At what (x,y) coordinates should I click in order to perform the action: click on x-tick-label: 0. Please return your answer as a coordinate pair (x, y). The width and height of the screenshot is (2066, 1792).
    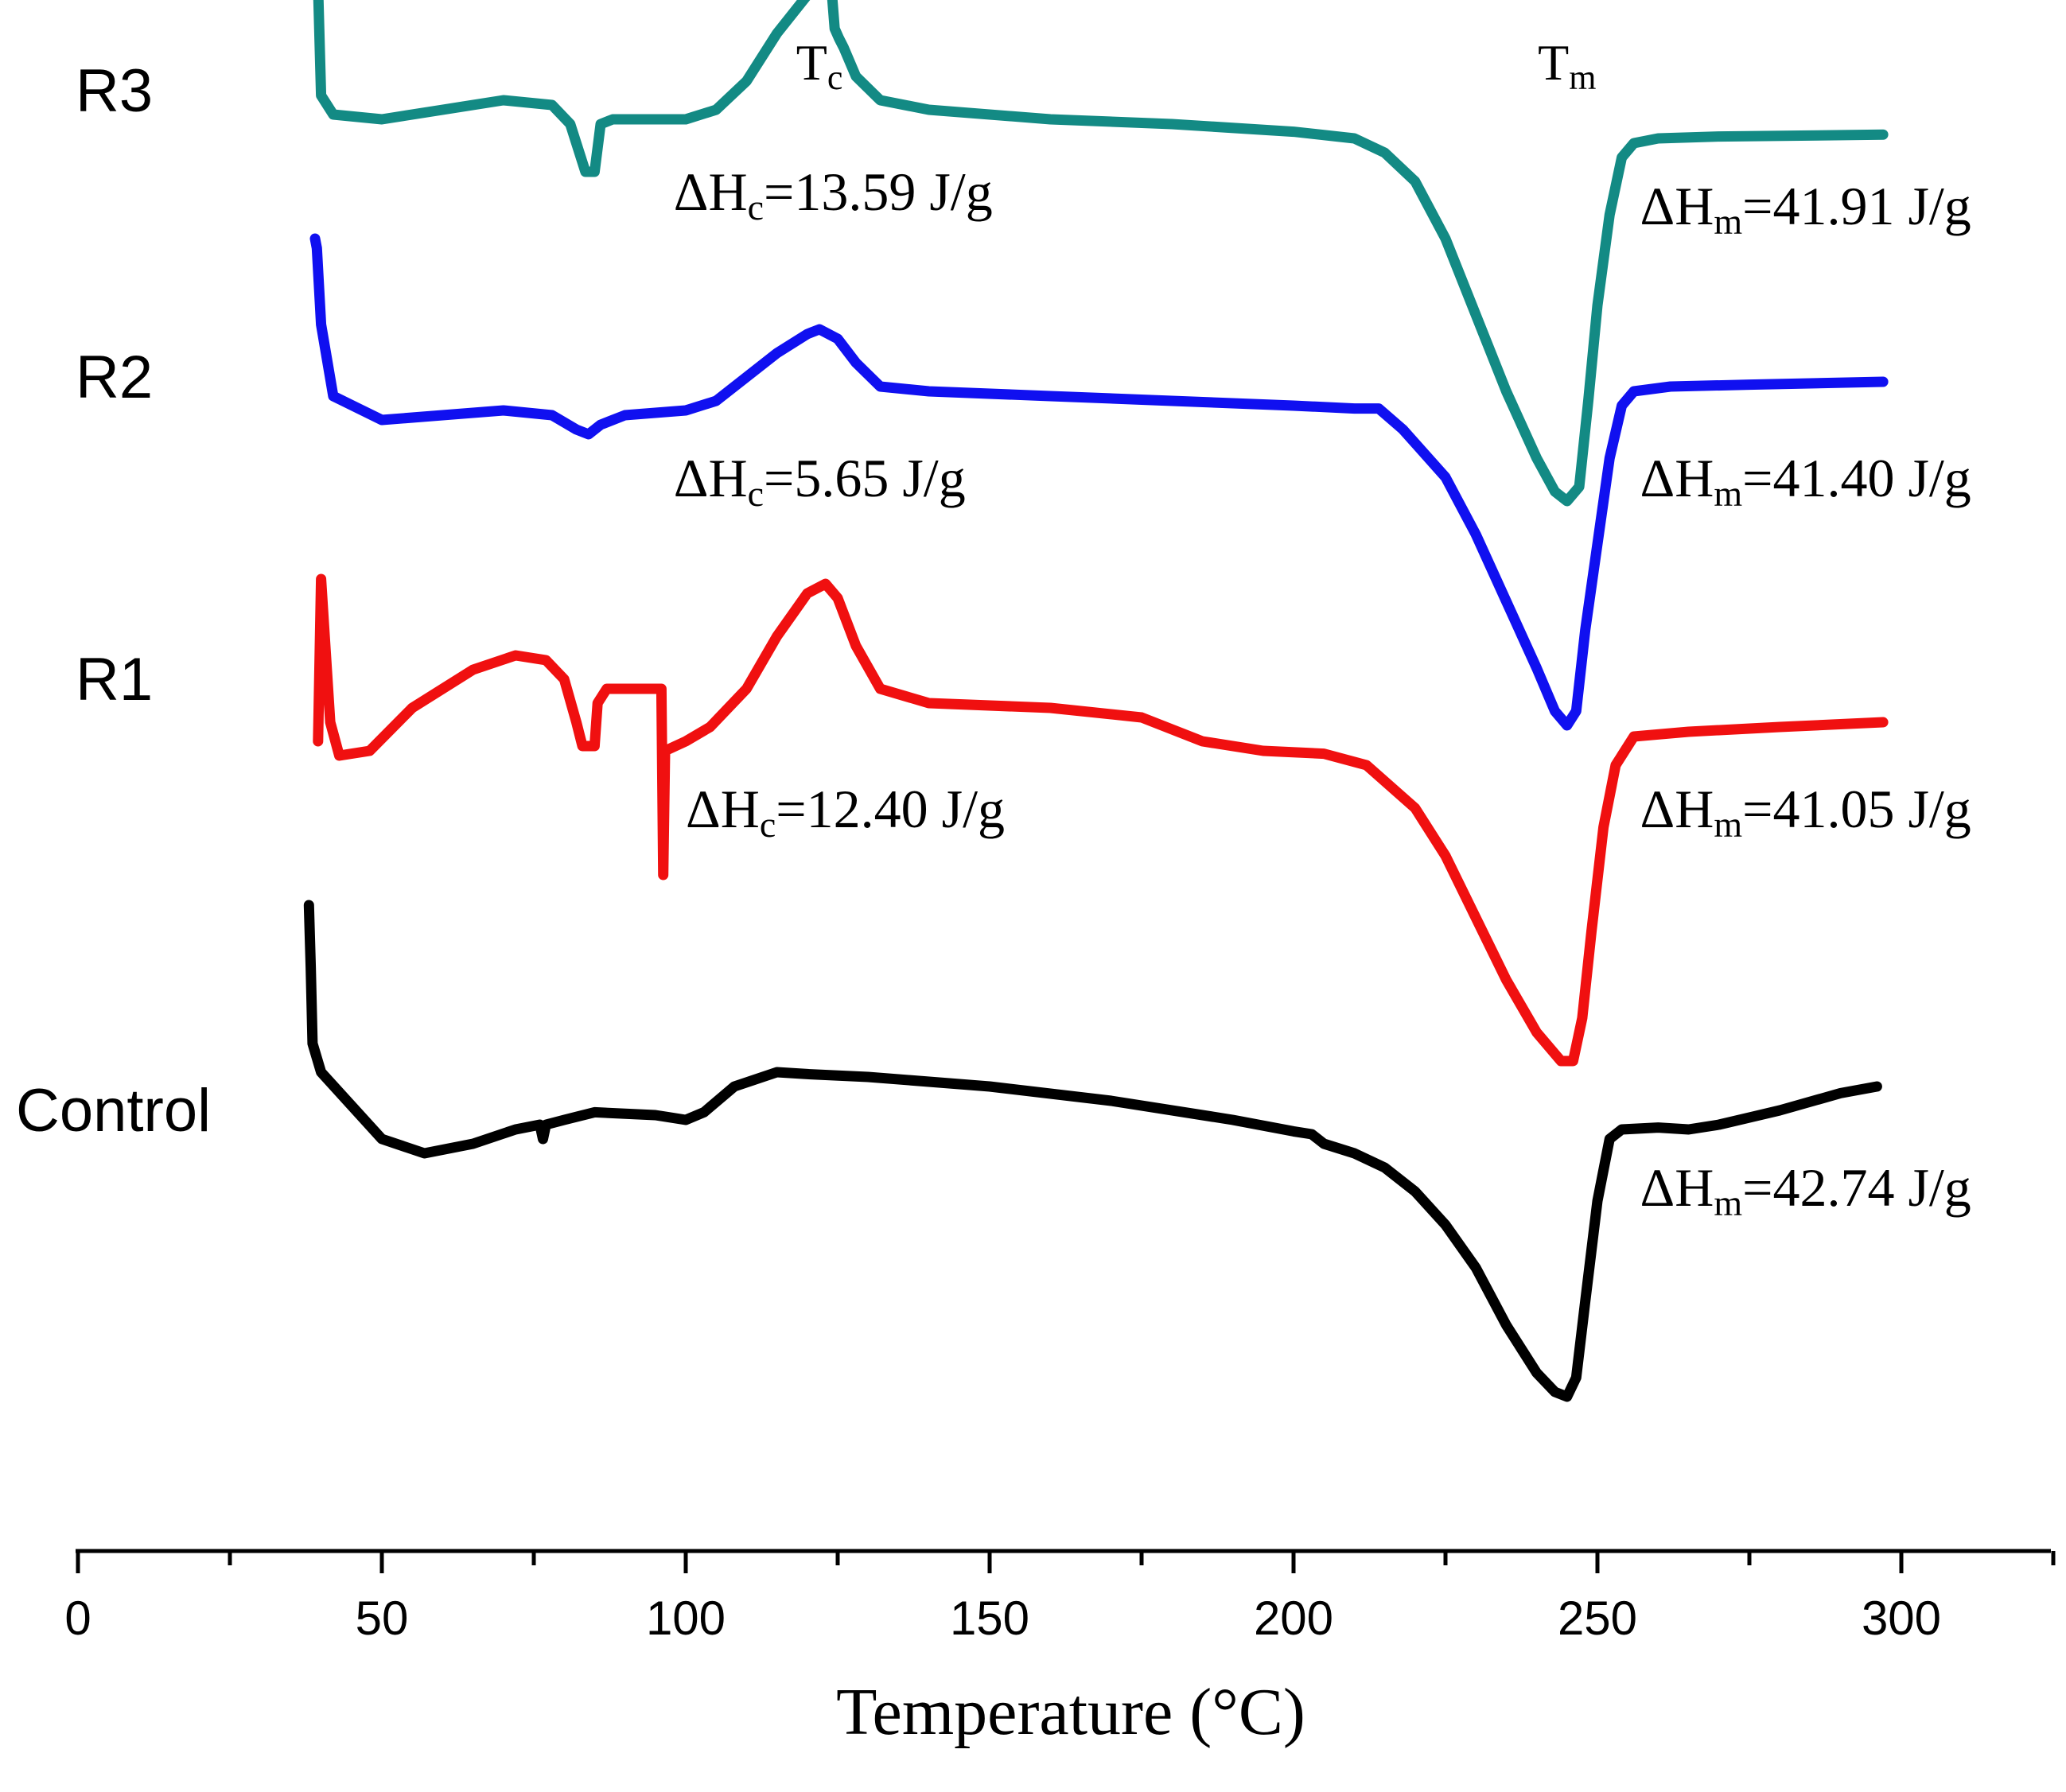
    Looking at the image, I should click on (77, 1618).